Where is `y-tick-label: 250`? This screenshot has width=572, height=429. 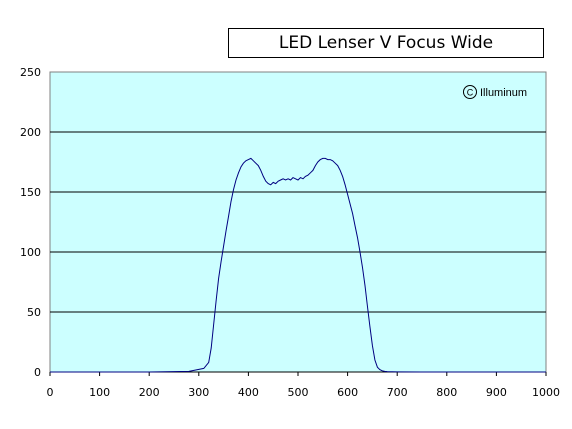
y-tick-label: 250 is located at coordinates (30, 72).